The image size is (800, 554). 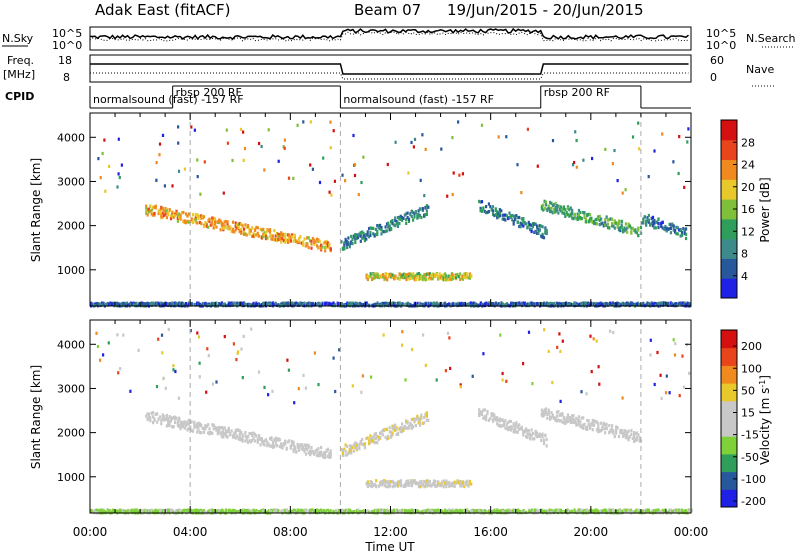 I want to click on colorbar-tick-label: 200, so click(x=751, y=346).